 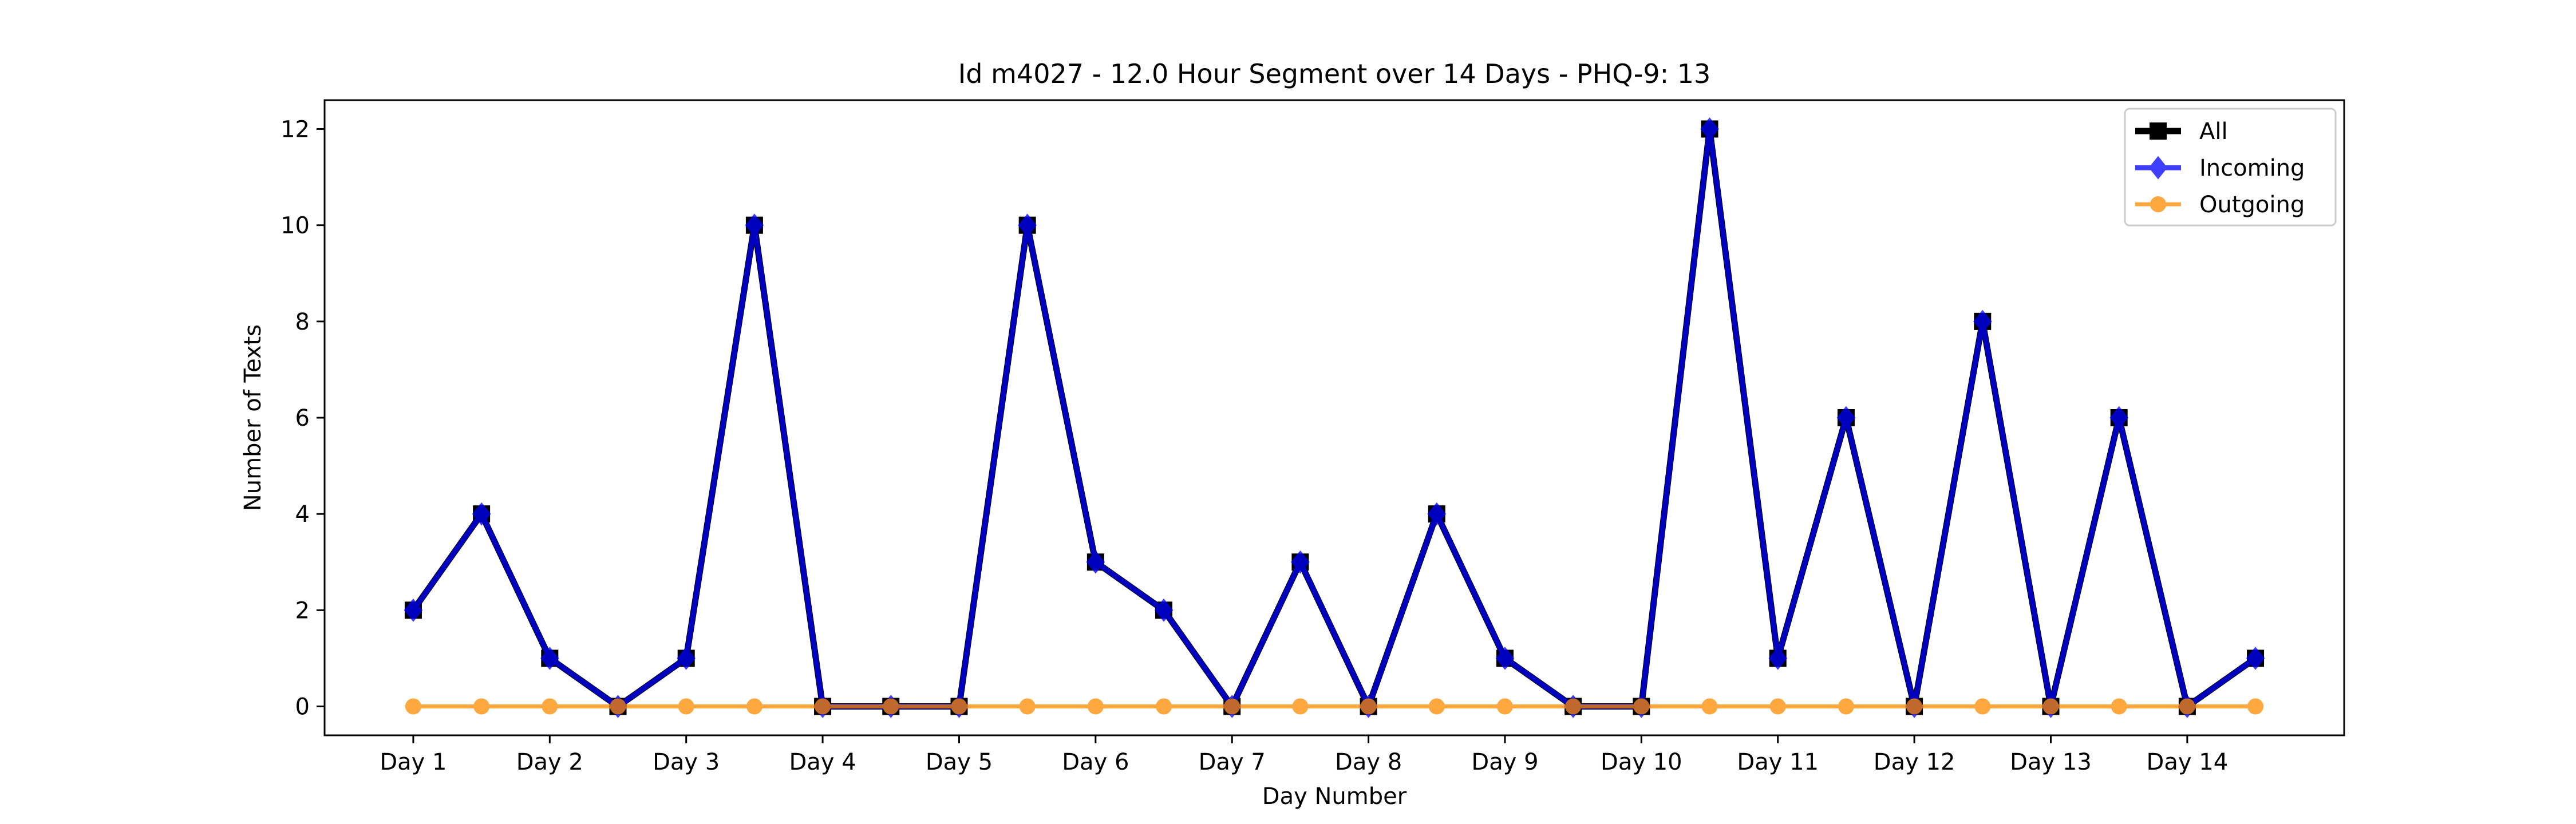 I want to click on x-tick-label: Day 6, so click(x=1095, y=762).